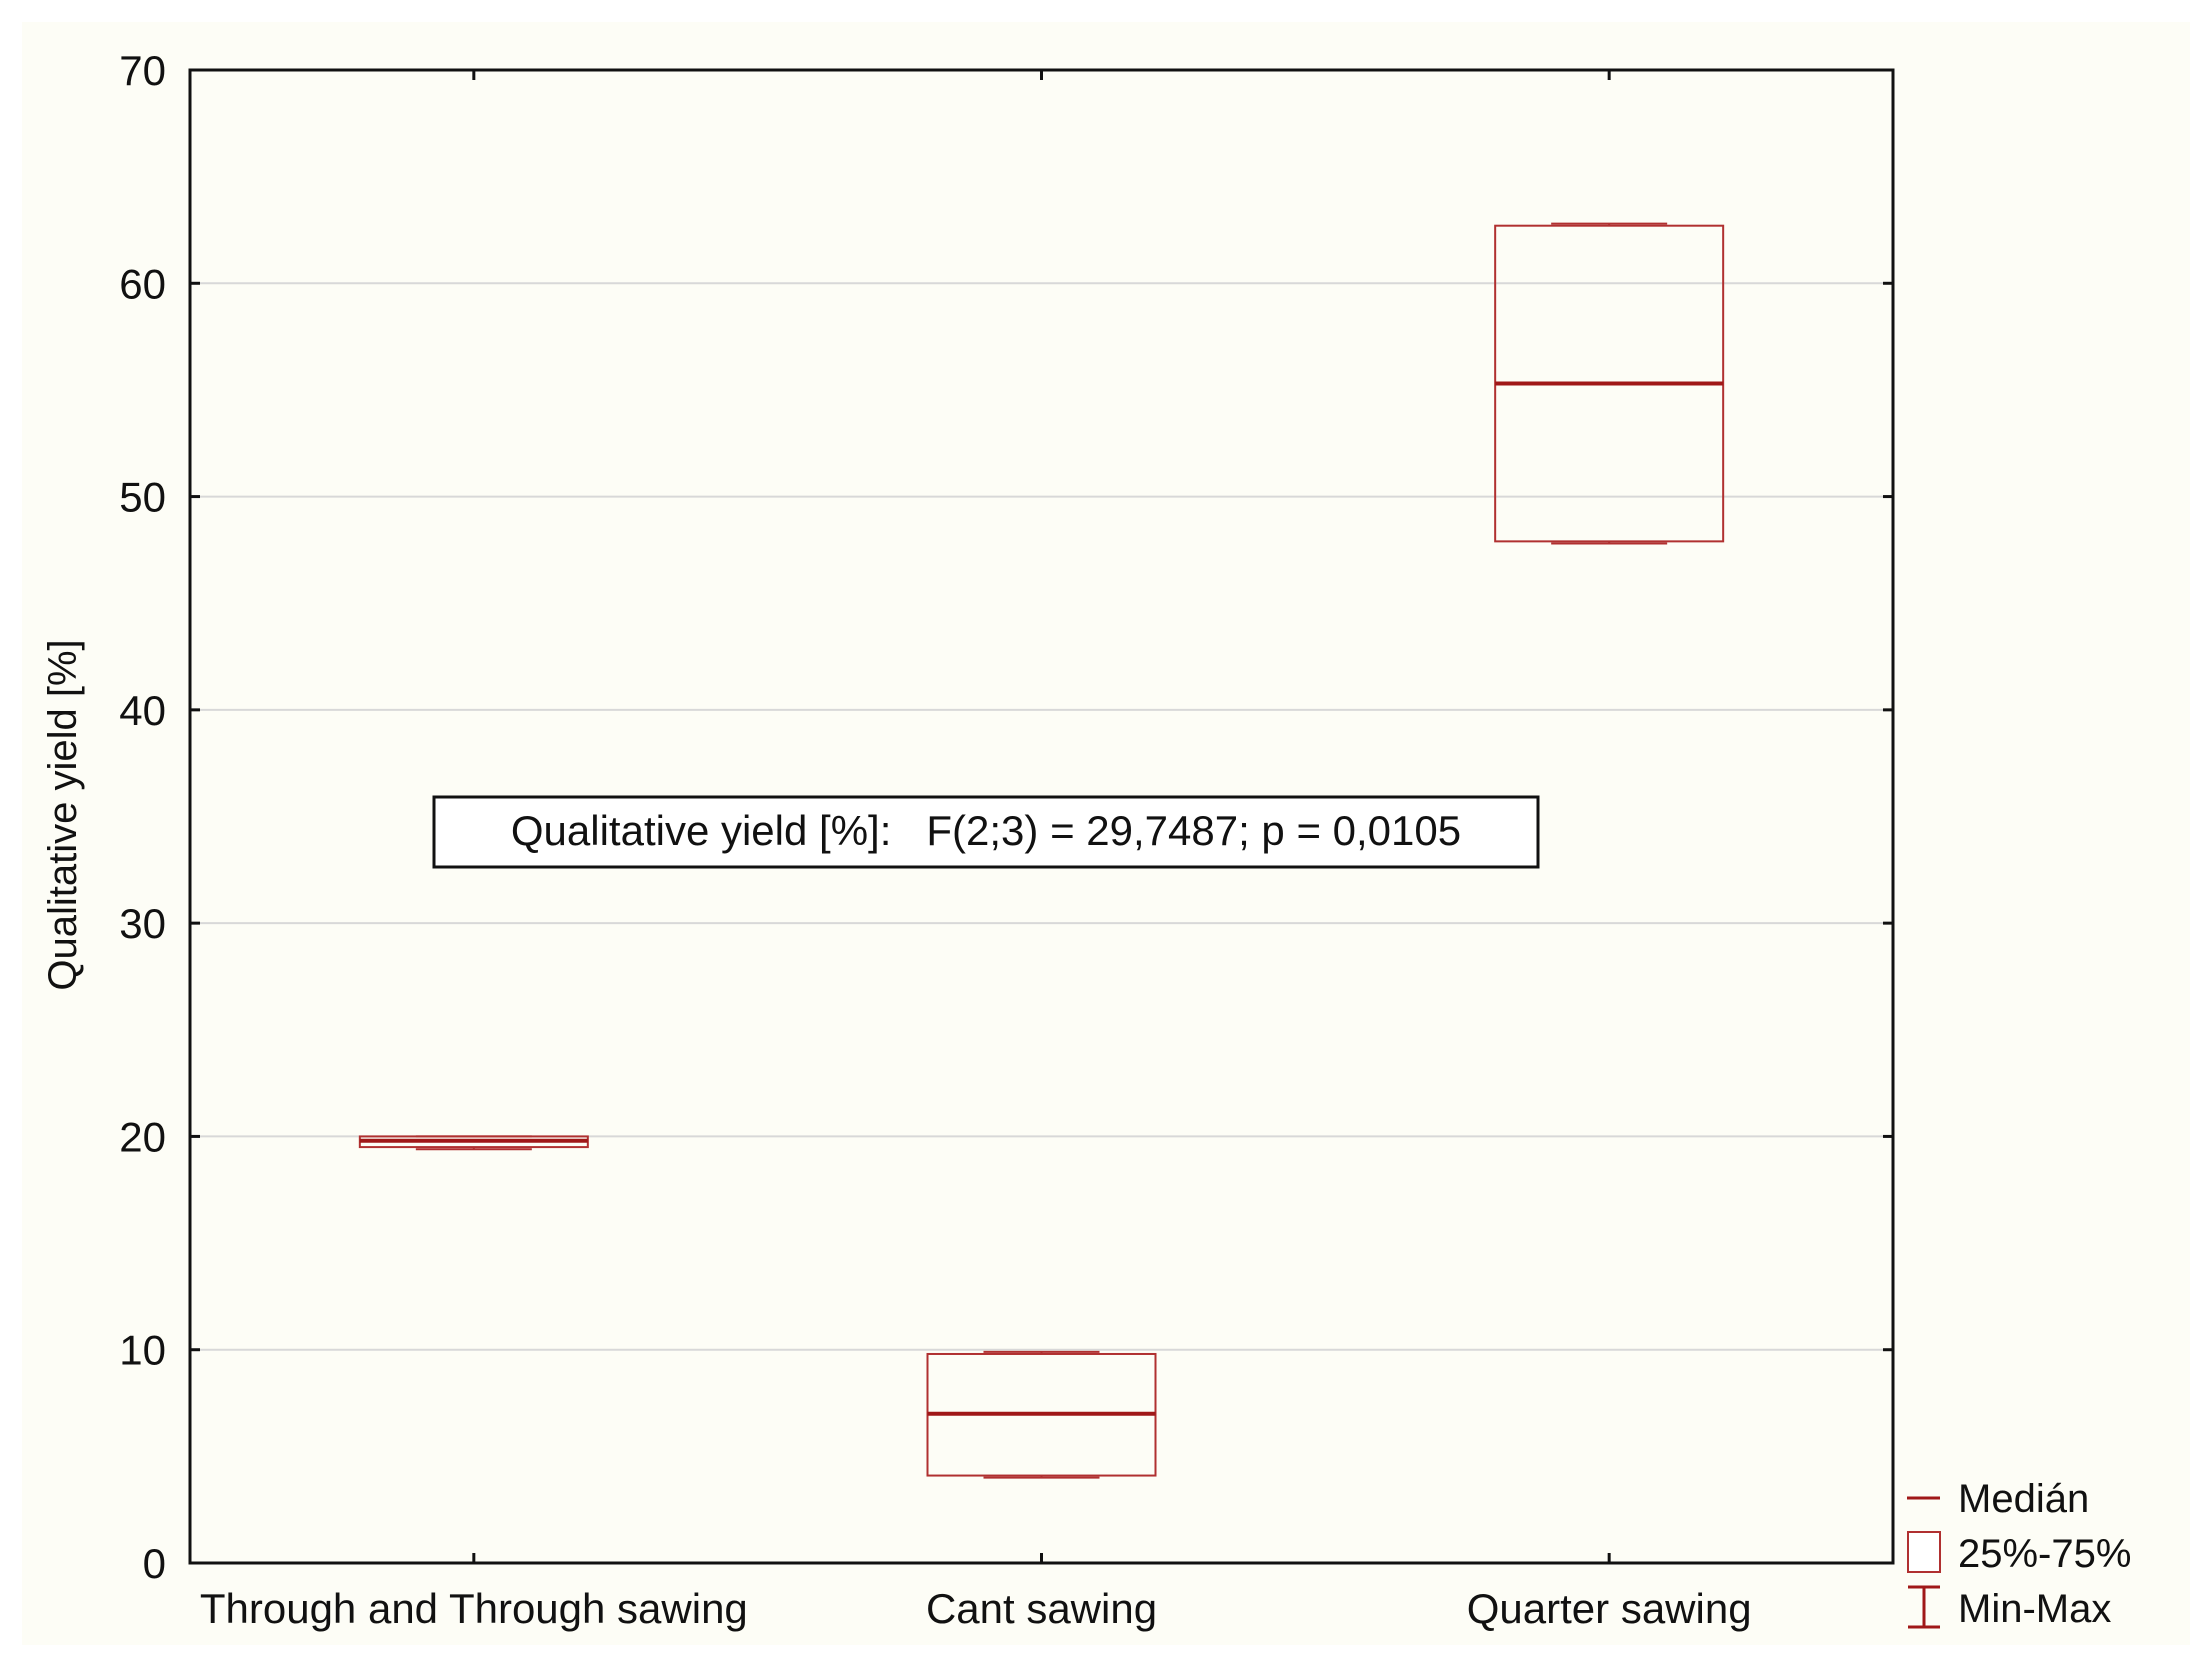 The width and height of the screenshot is (2210, 1667). I want to click on legend-minmax-label: Min-Max, so click(2034, 1609).